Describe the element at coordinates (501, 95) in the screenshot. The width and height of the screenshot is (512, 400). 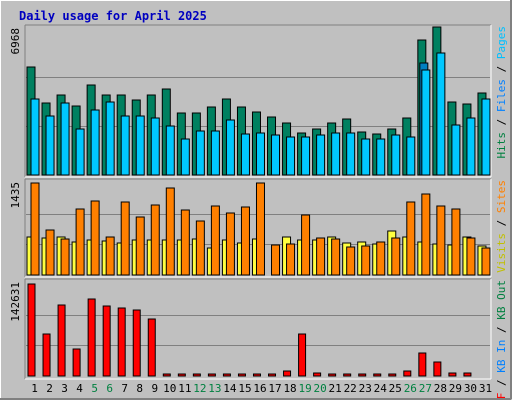
I see `legend-entry: Files` at that location.